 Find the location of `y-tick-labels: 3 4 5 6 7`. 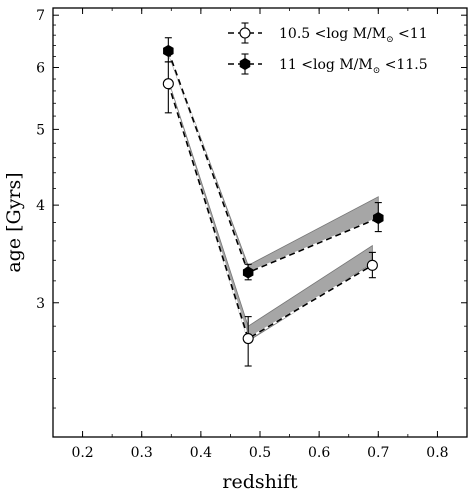

y-tick-labels: 3 4 5 6 7 is located at coordinates (40, 160).